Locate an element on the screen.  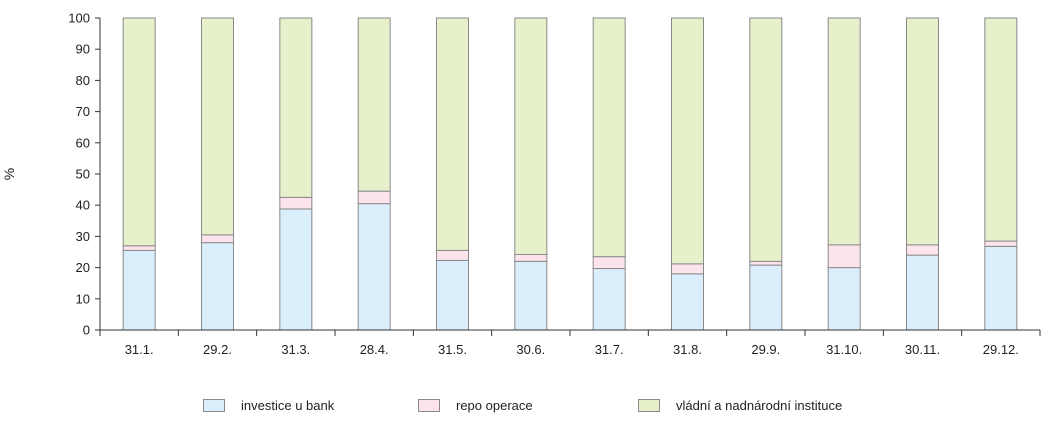
y-tick-label: 70 is located at coordinates (83, 111).